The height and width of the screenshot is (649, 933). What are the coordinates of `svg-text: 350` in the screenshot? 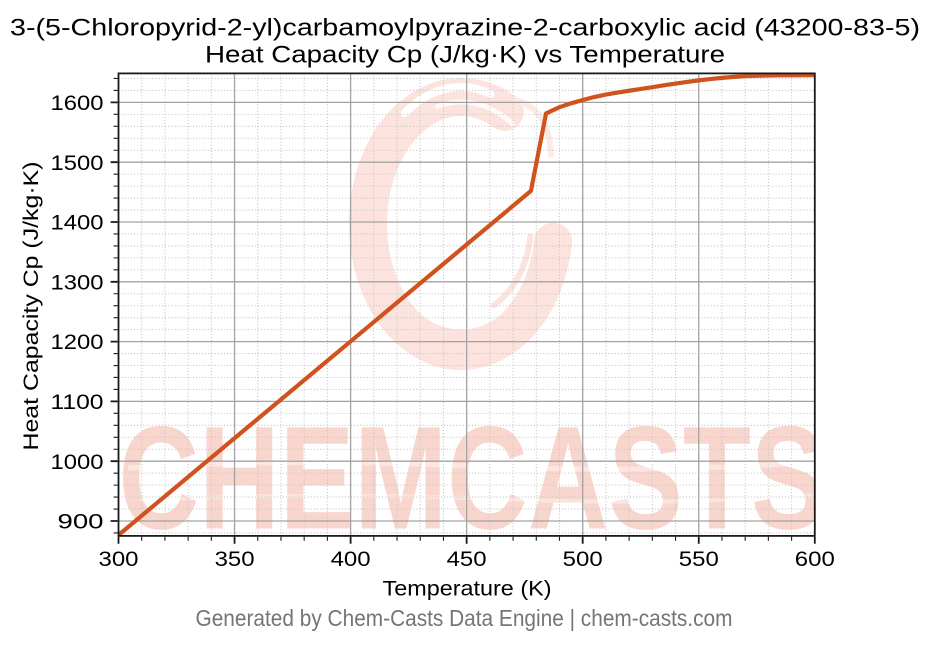 It's located at (235, 559).